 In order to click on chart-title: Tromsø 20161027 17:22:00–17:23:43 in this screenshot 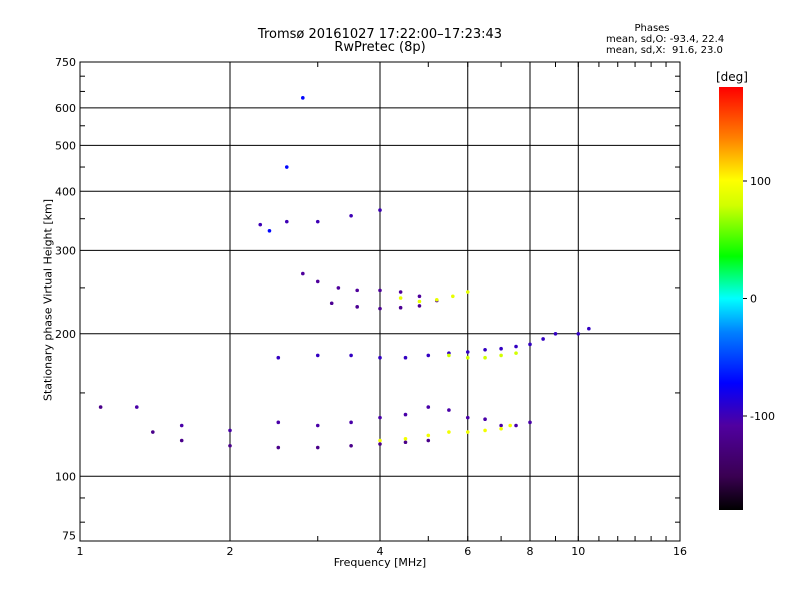, I will do `click(380, 34)`.